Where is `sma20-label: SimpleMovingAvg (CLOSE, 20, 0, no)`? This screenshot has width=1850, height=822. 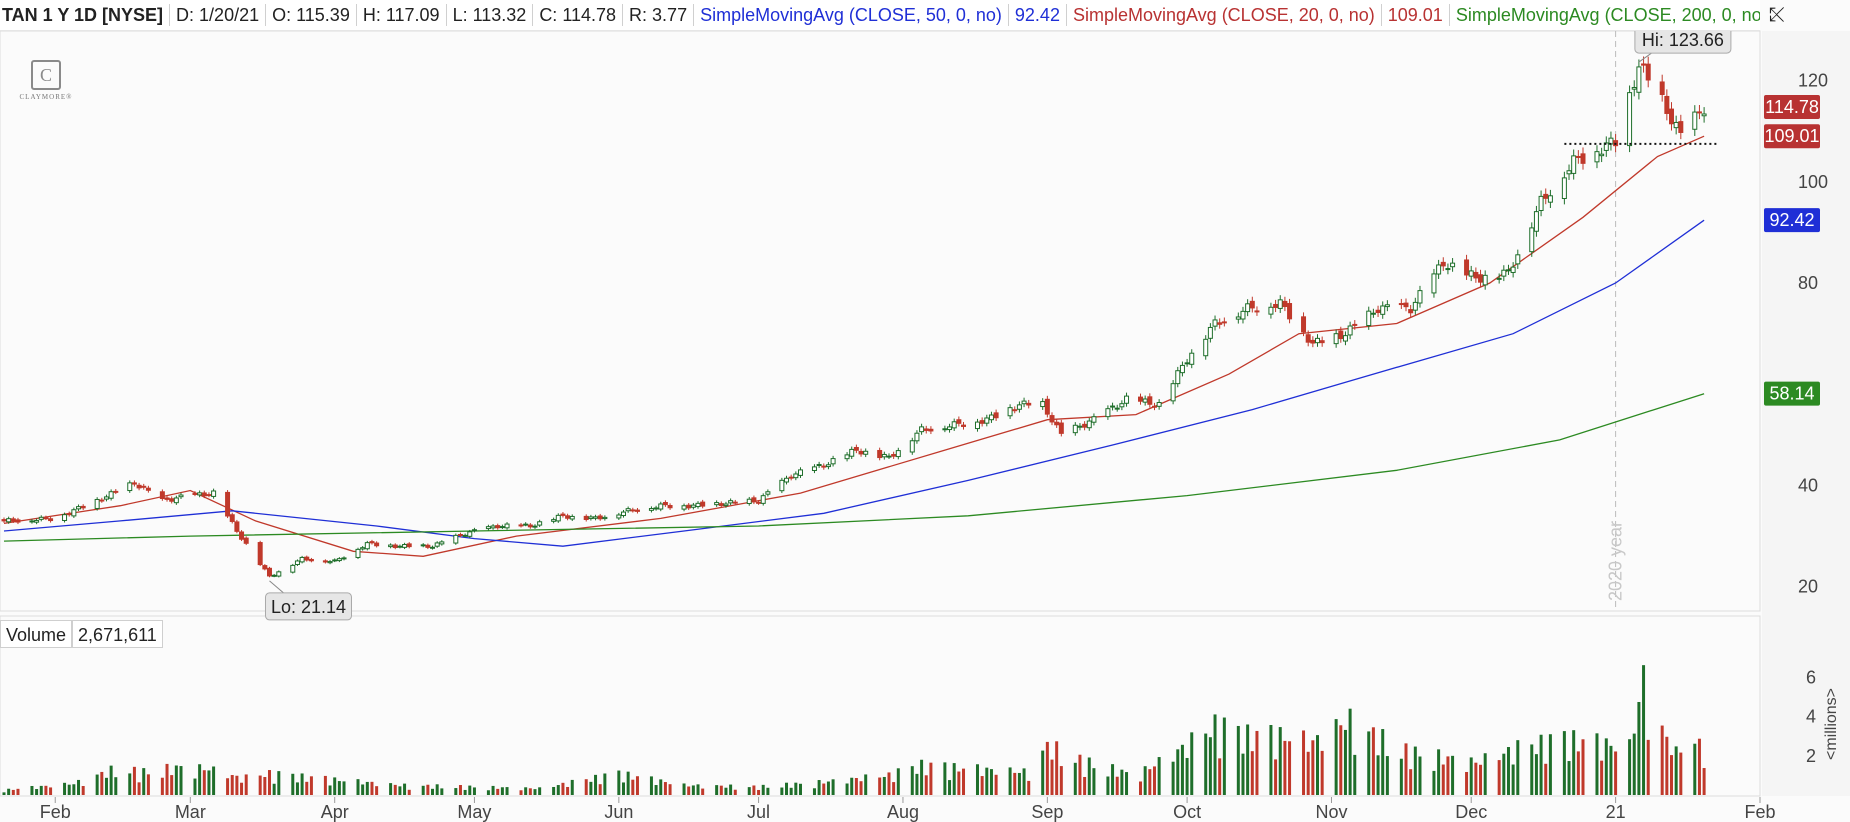
sma20-label: SimpleMovingAvg (CLOSE, 20, 0, no) is located at coordinates (1224, 15).